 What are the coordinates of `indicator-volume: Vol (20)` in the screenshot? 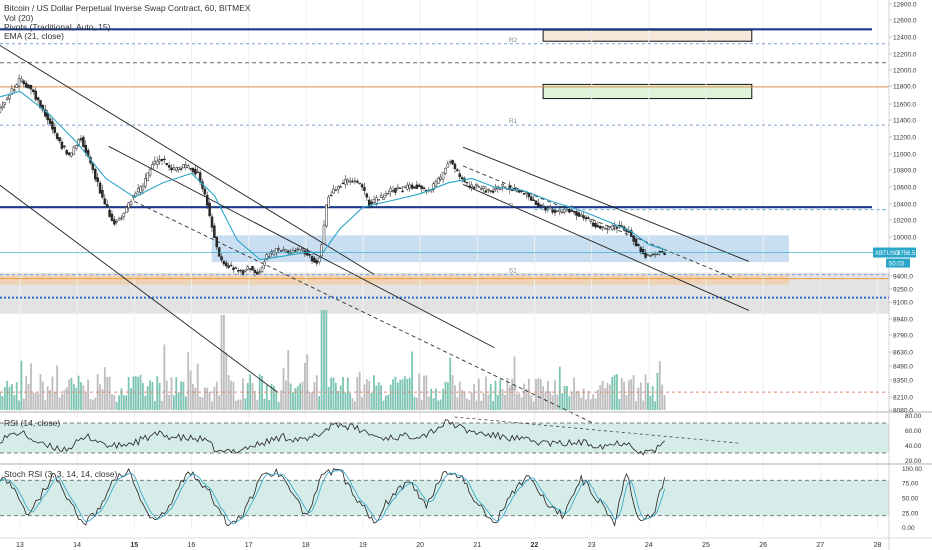 It's located at (19, 18).